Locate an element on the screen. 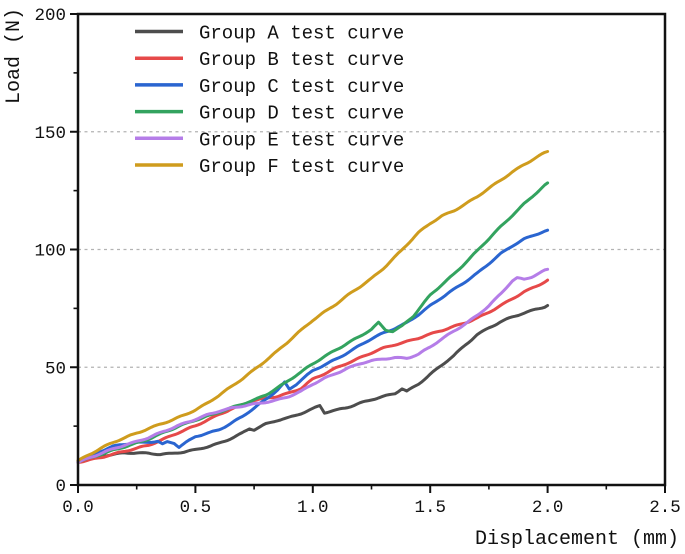  legend-label-group-b-test-curve: Group B test curve is located at coordinates (301, 60).